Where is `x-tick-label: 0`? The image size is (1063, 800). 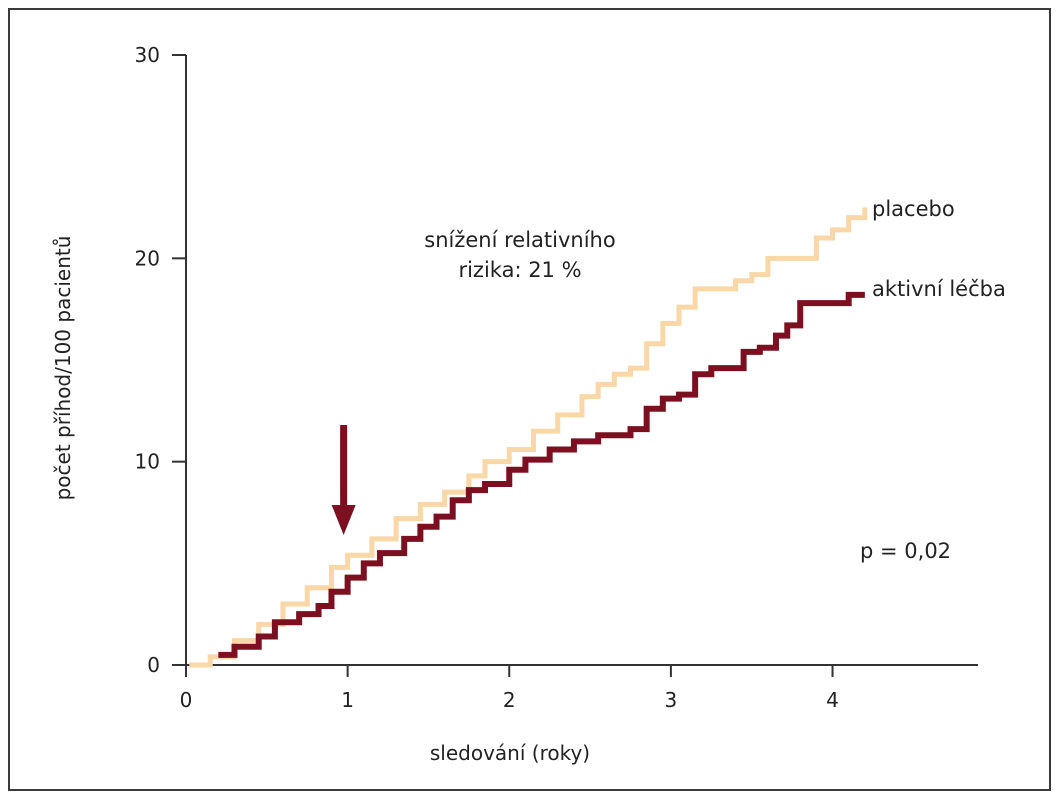
x-tick-label: 0 is located at coordinates (186, 700).